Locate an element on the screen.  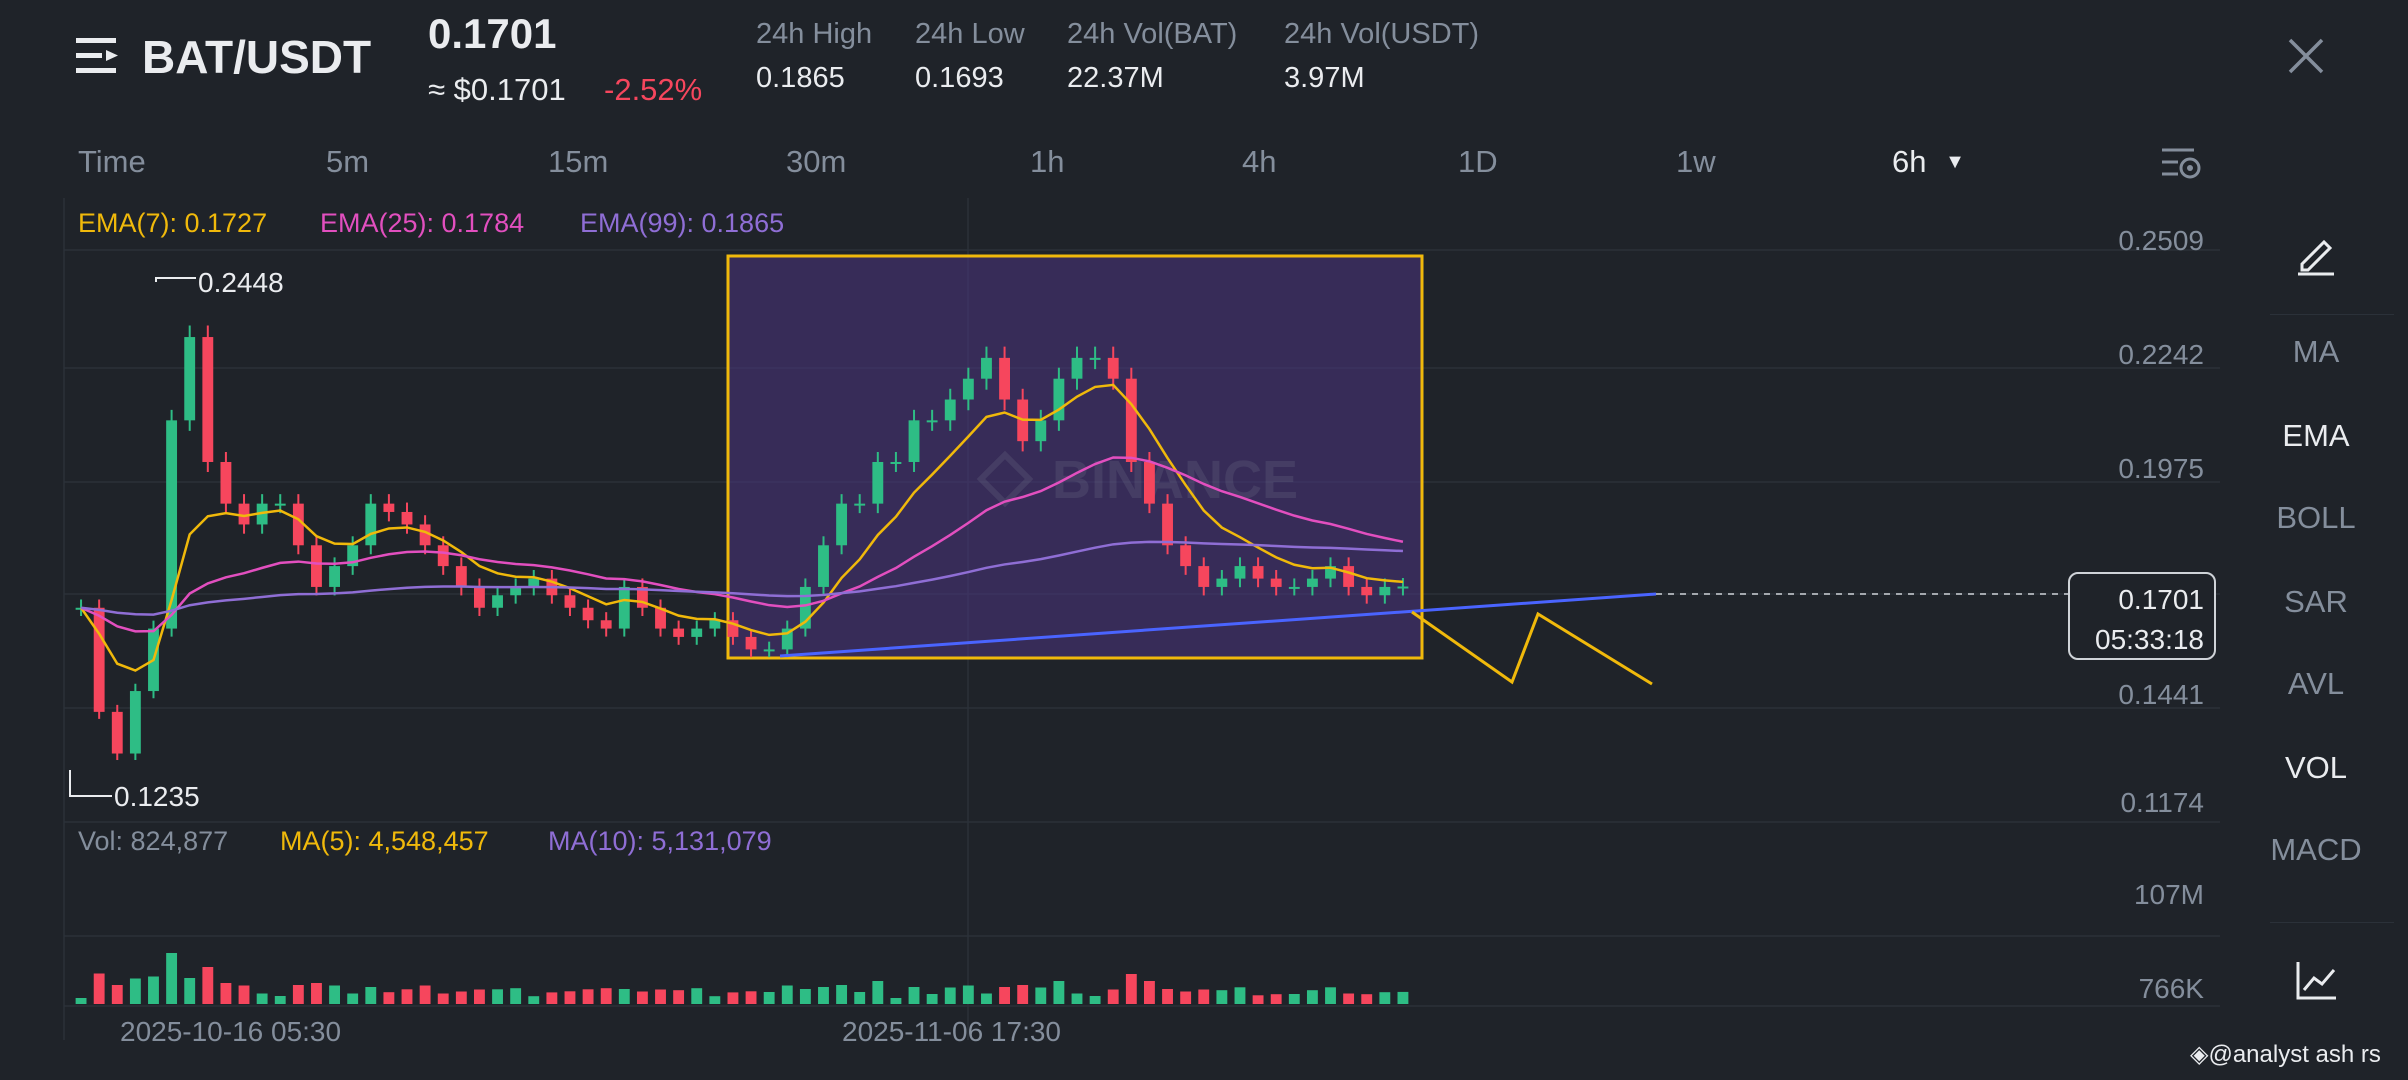
tab-time: Time is located at coordinates (112, 161).